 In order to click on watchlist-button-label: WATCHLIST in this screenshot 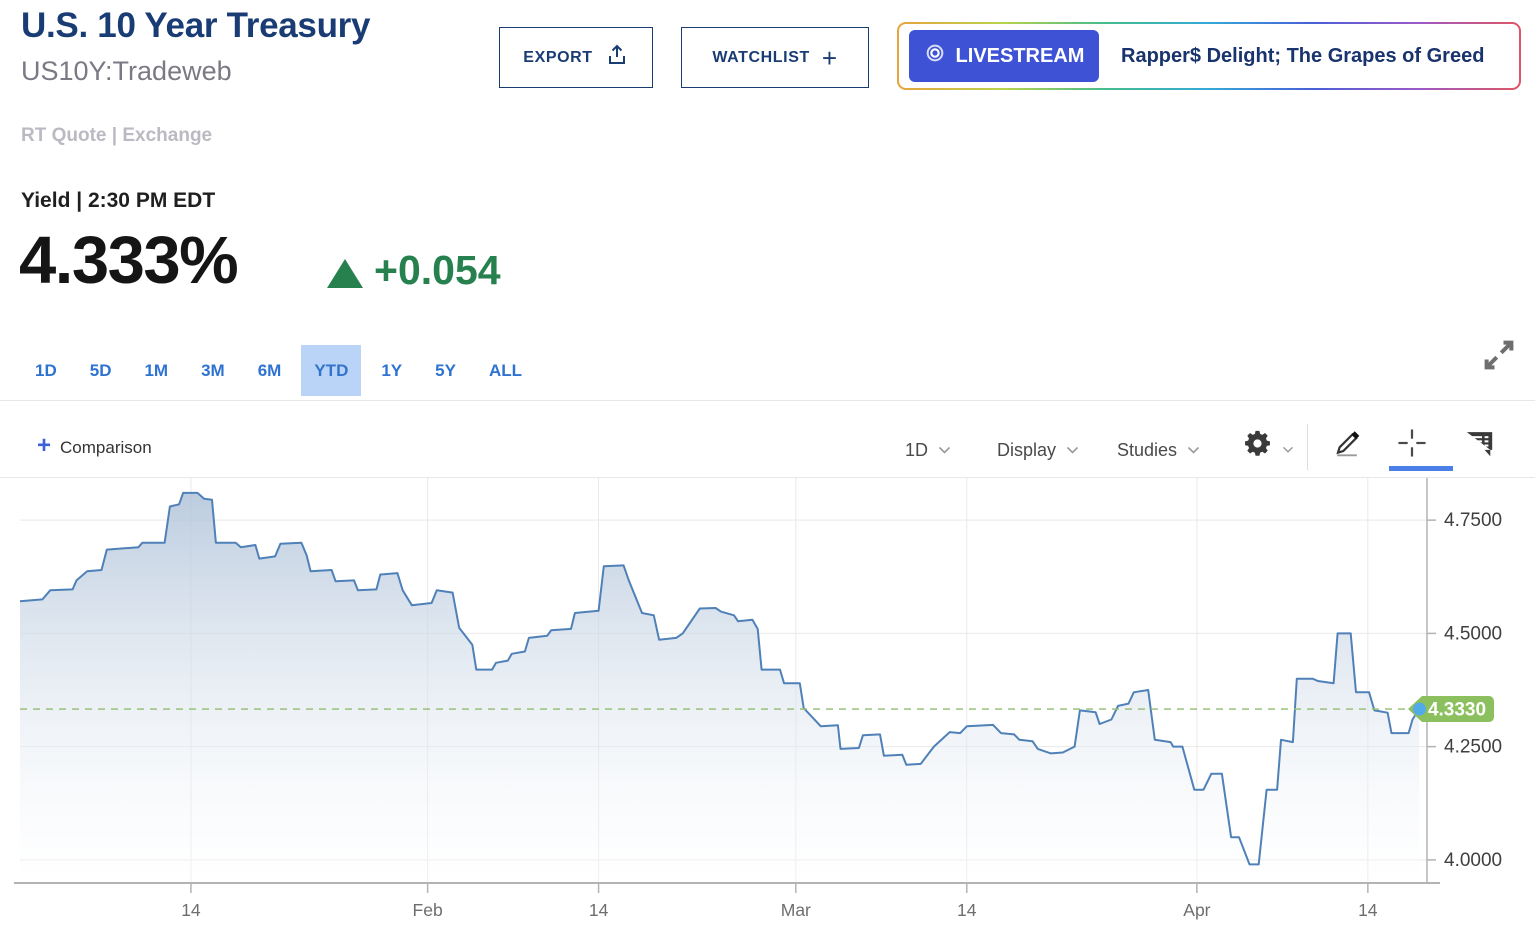, I will do `click(761, 57)`.